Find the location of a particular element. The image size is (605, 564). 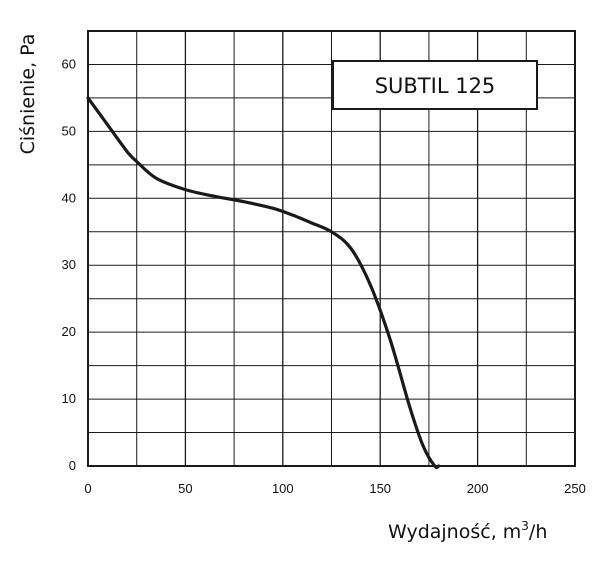

y-tick-label: 20 is located at coordinates (69, 331).